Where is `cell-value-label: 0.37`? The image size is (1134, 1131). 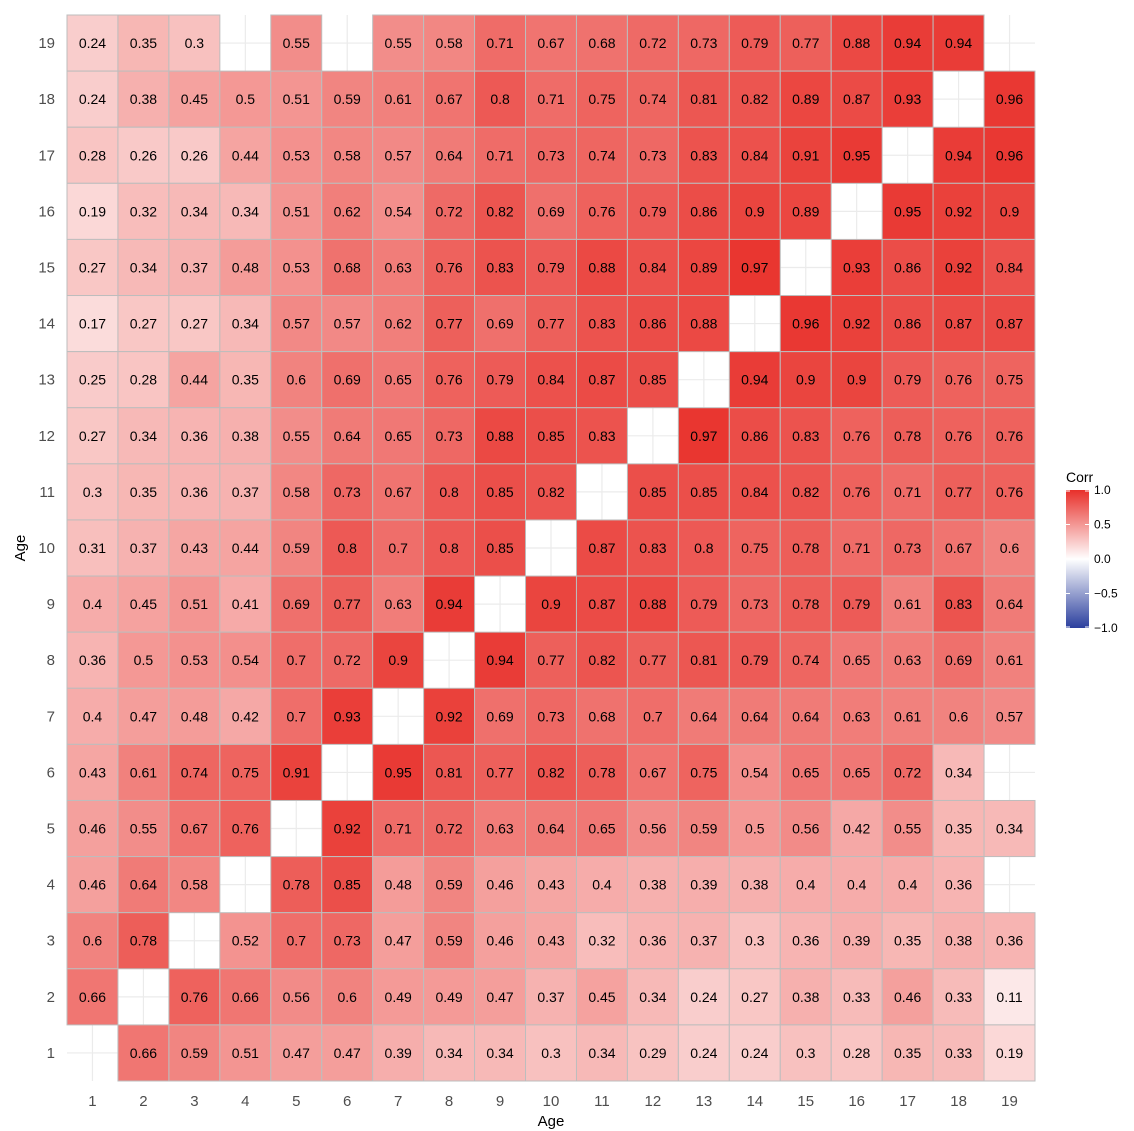 cell-value-label: 0.37 is located at coordinates (550, 997).